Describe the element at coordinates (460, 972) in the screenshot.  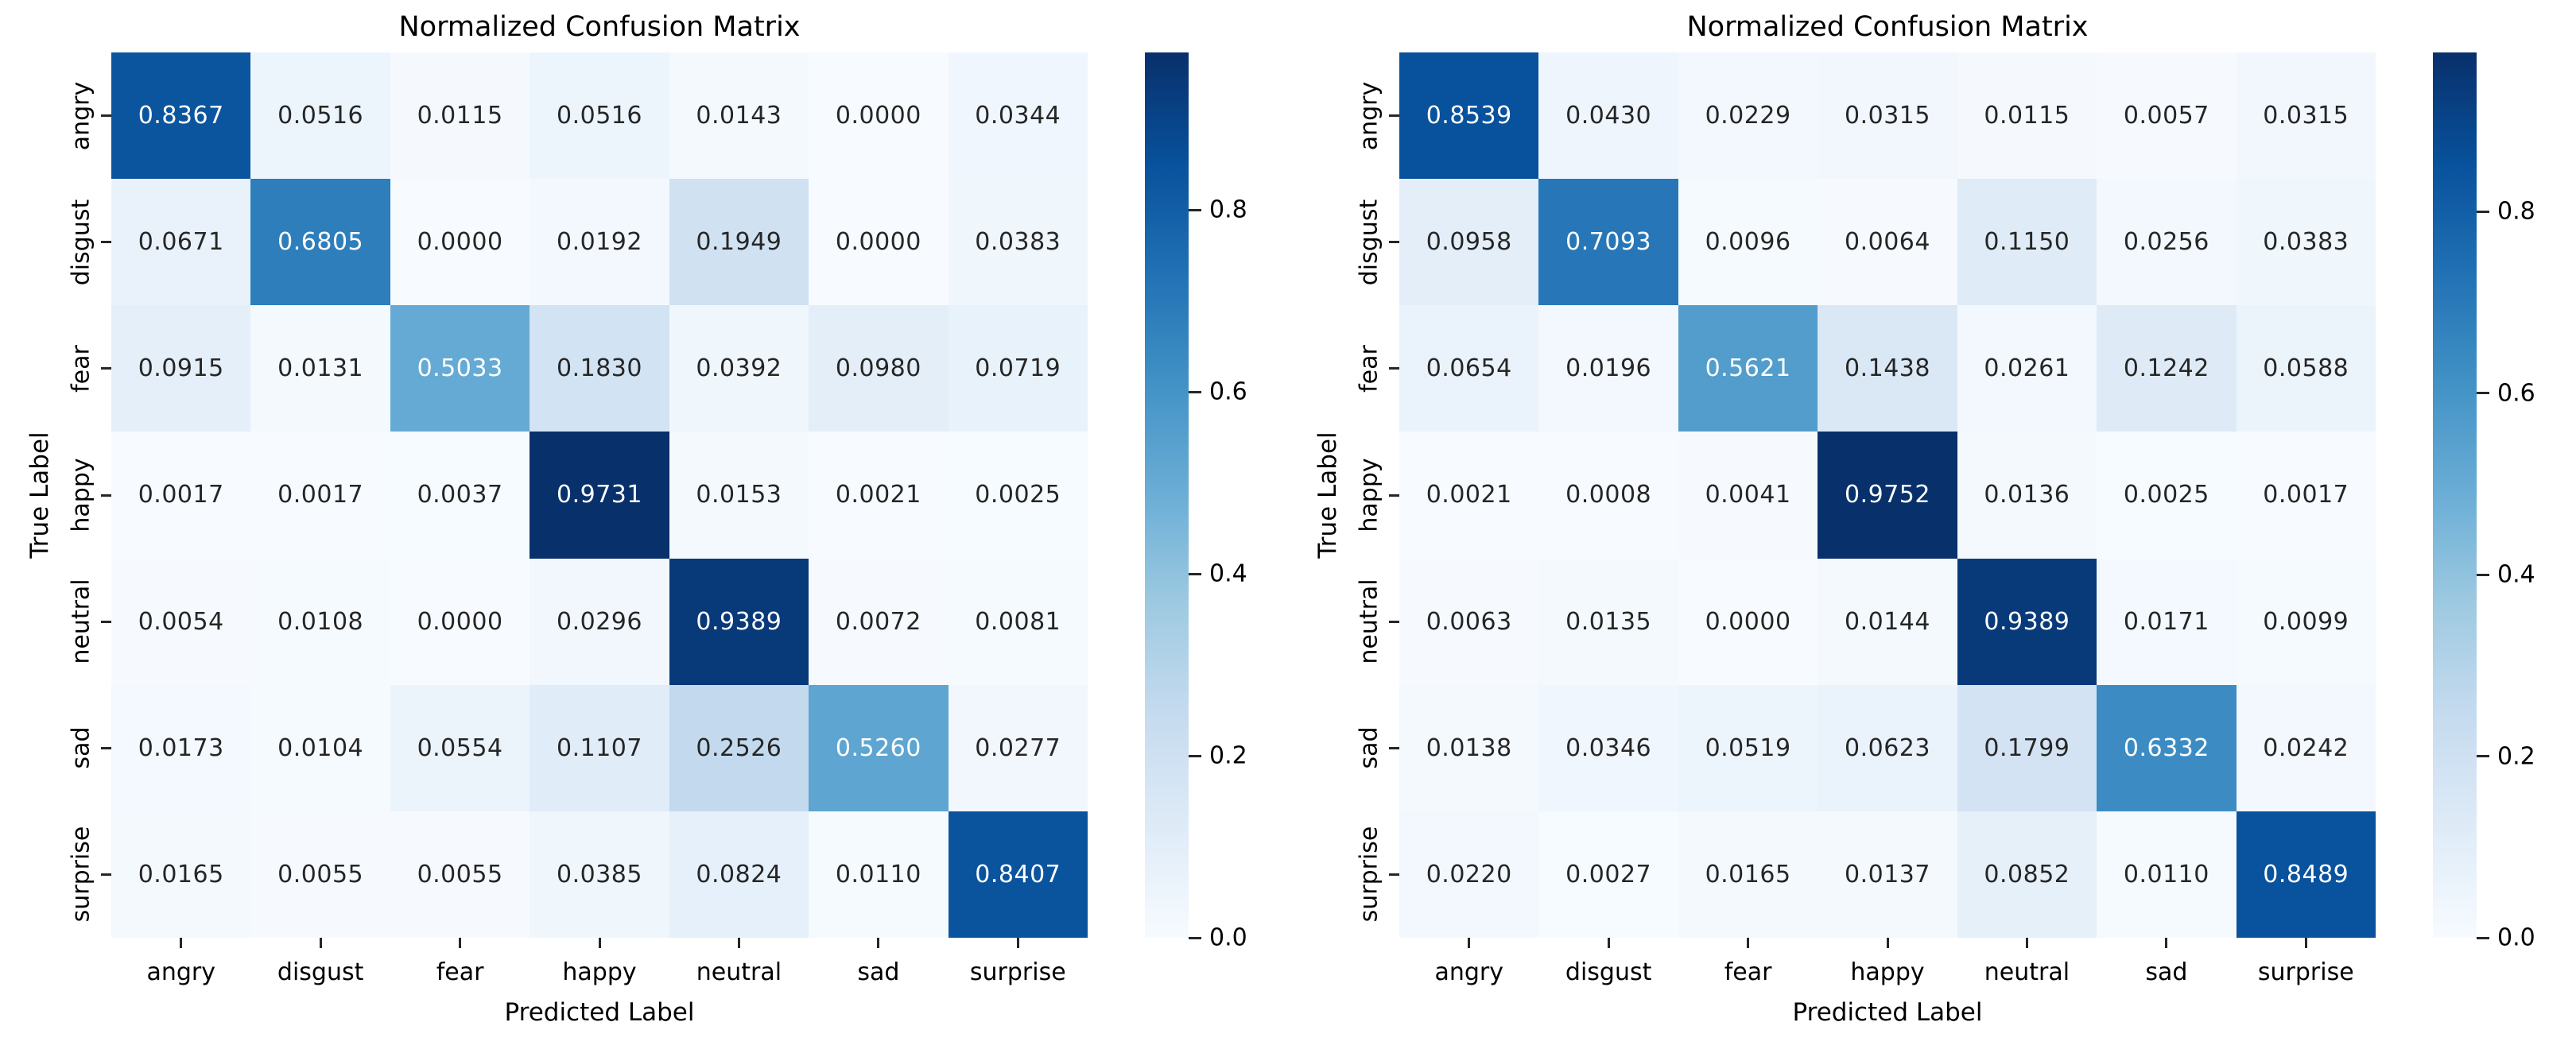
I see `x-tick-label: fear` at that location.